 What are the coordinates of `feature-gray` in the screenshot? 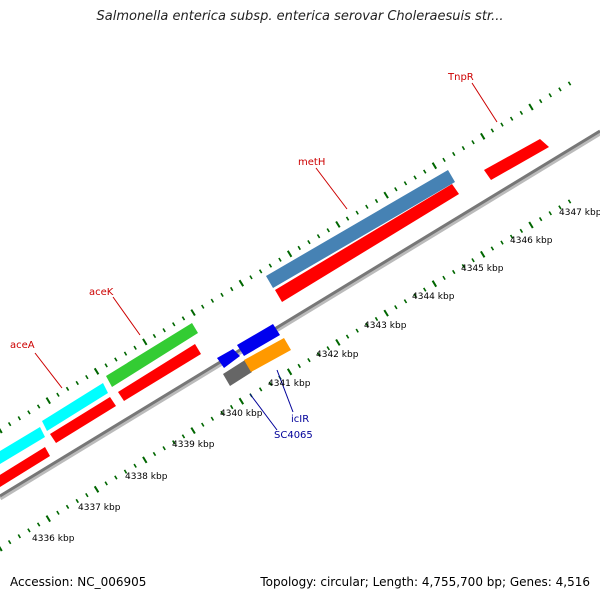 It's located at (237, 373).